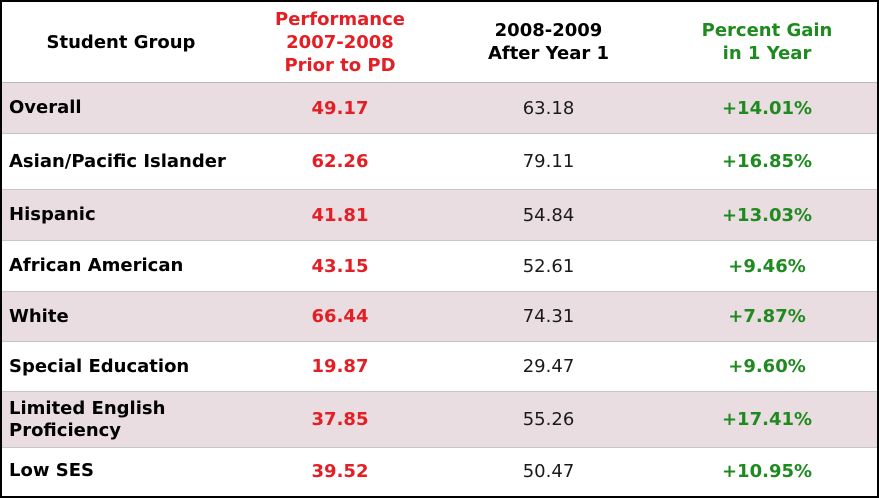 This screenshot has width=879, height=498. Describe the element at coordinates (548, 215) in the screenshot. I see `after-value-cell: 54.84` at that location.